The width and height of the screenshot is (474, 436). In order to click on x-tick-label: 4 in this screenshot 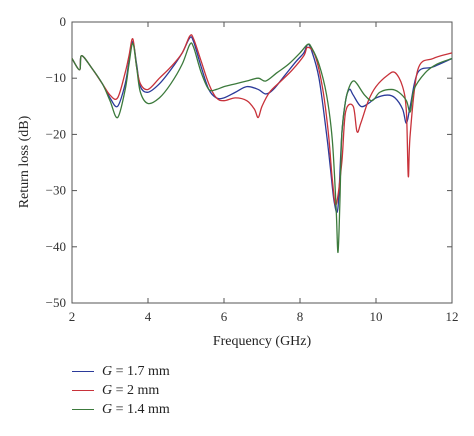, I will do `click(148, 316)`.